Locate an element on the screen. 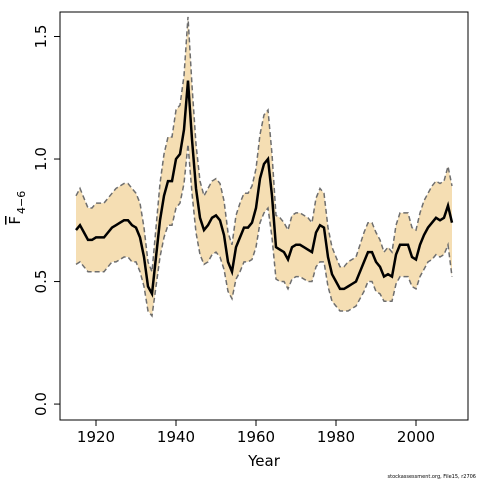  x-tick-label: 1920 is located at coordinates (96, 437).